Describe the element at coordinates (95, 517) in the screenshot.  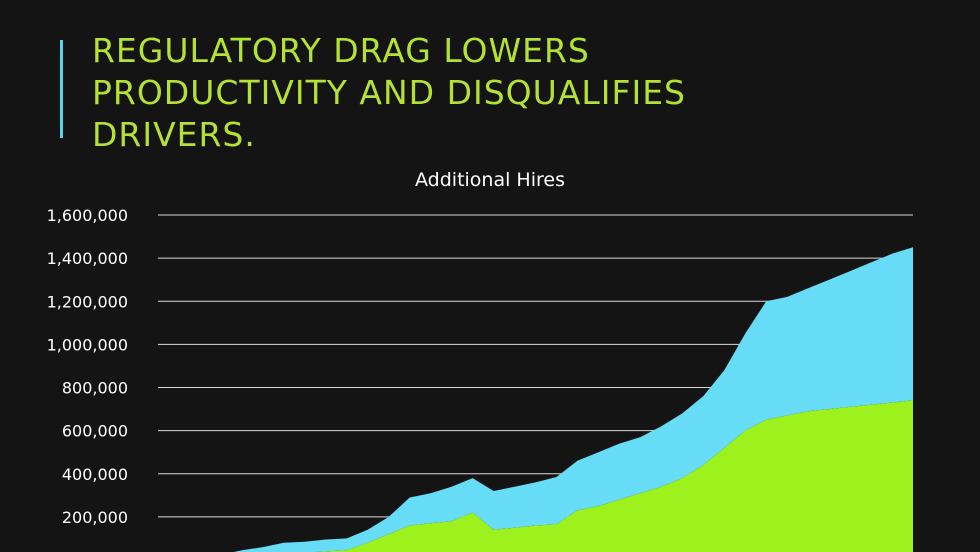
I see `y-tick-label: 200,000` at that location.